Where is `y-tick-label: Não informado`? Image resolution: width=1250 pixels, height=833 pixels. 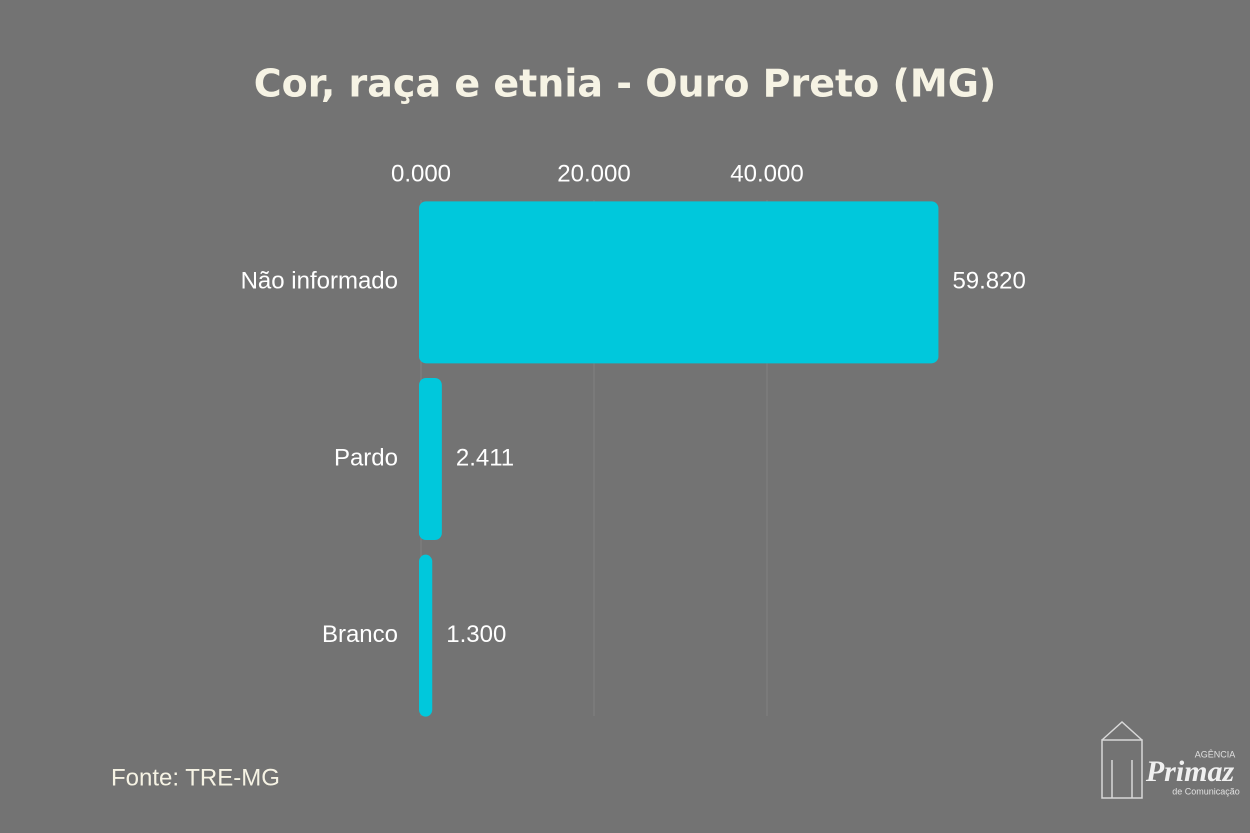 y-tick-label: Não informado is located at coordinates (319, 281).